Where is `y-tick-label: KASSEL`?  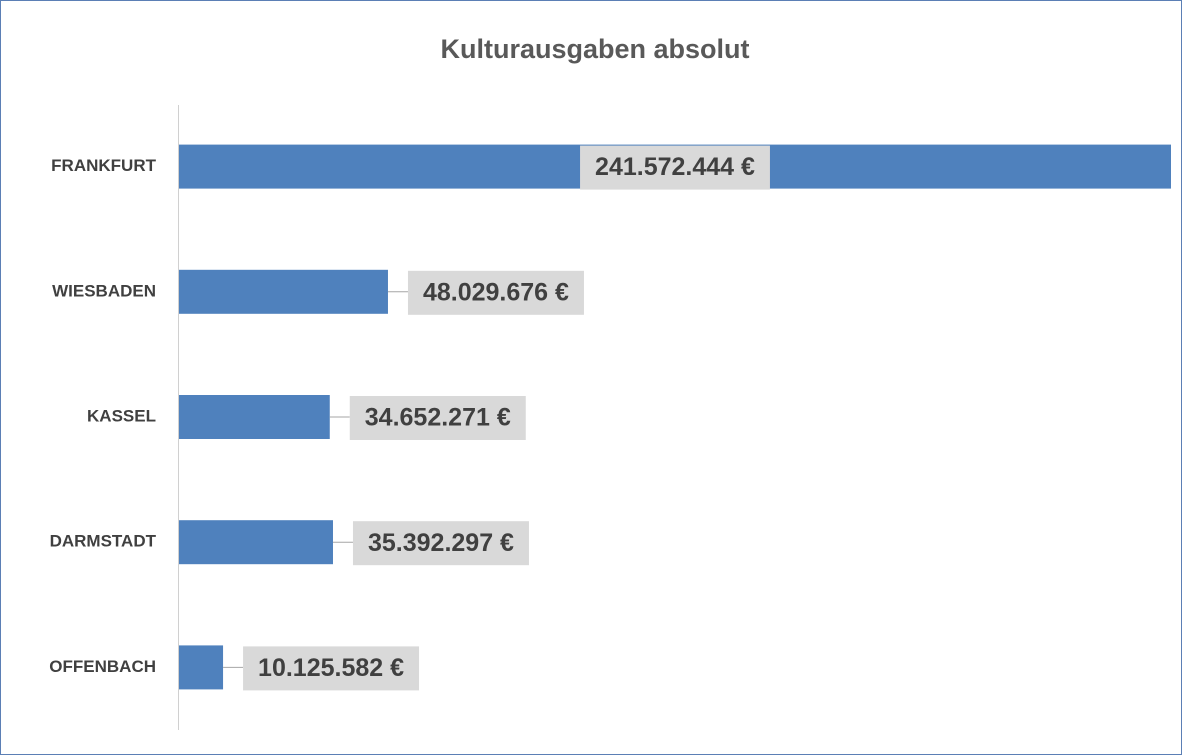 y-tick-label: KASSEL is located at coordinates (121, 415).